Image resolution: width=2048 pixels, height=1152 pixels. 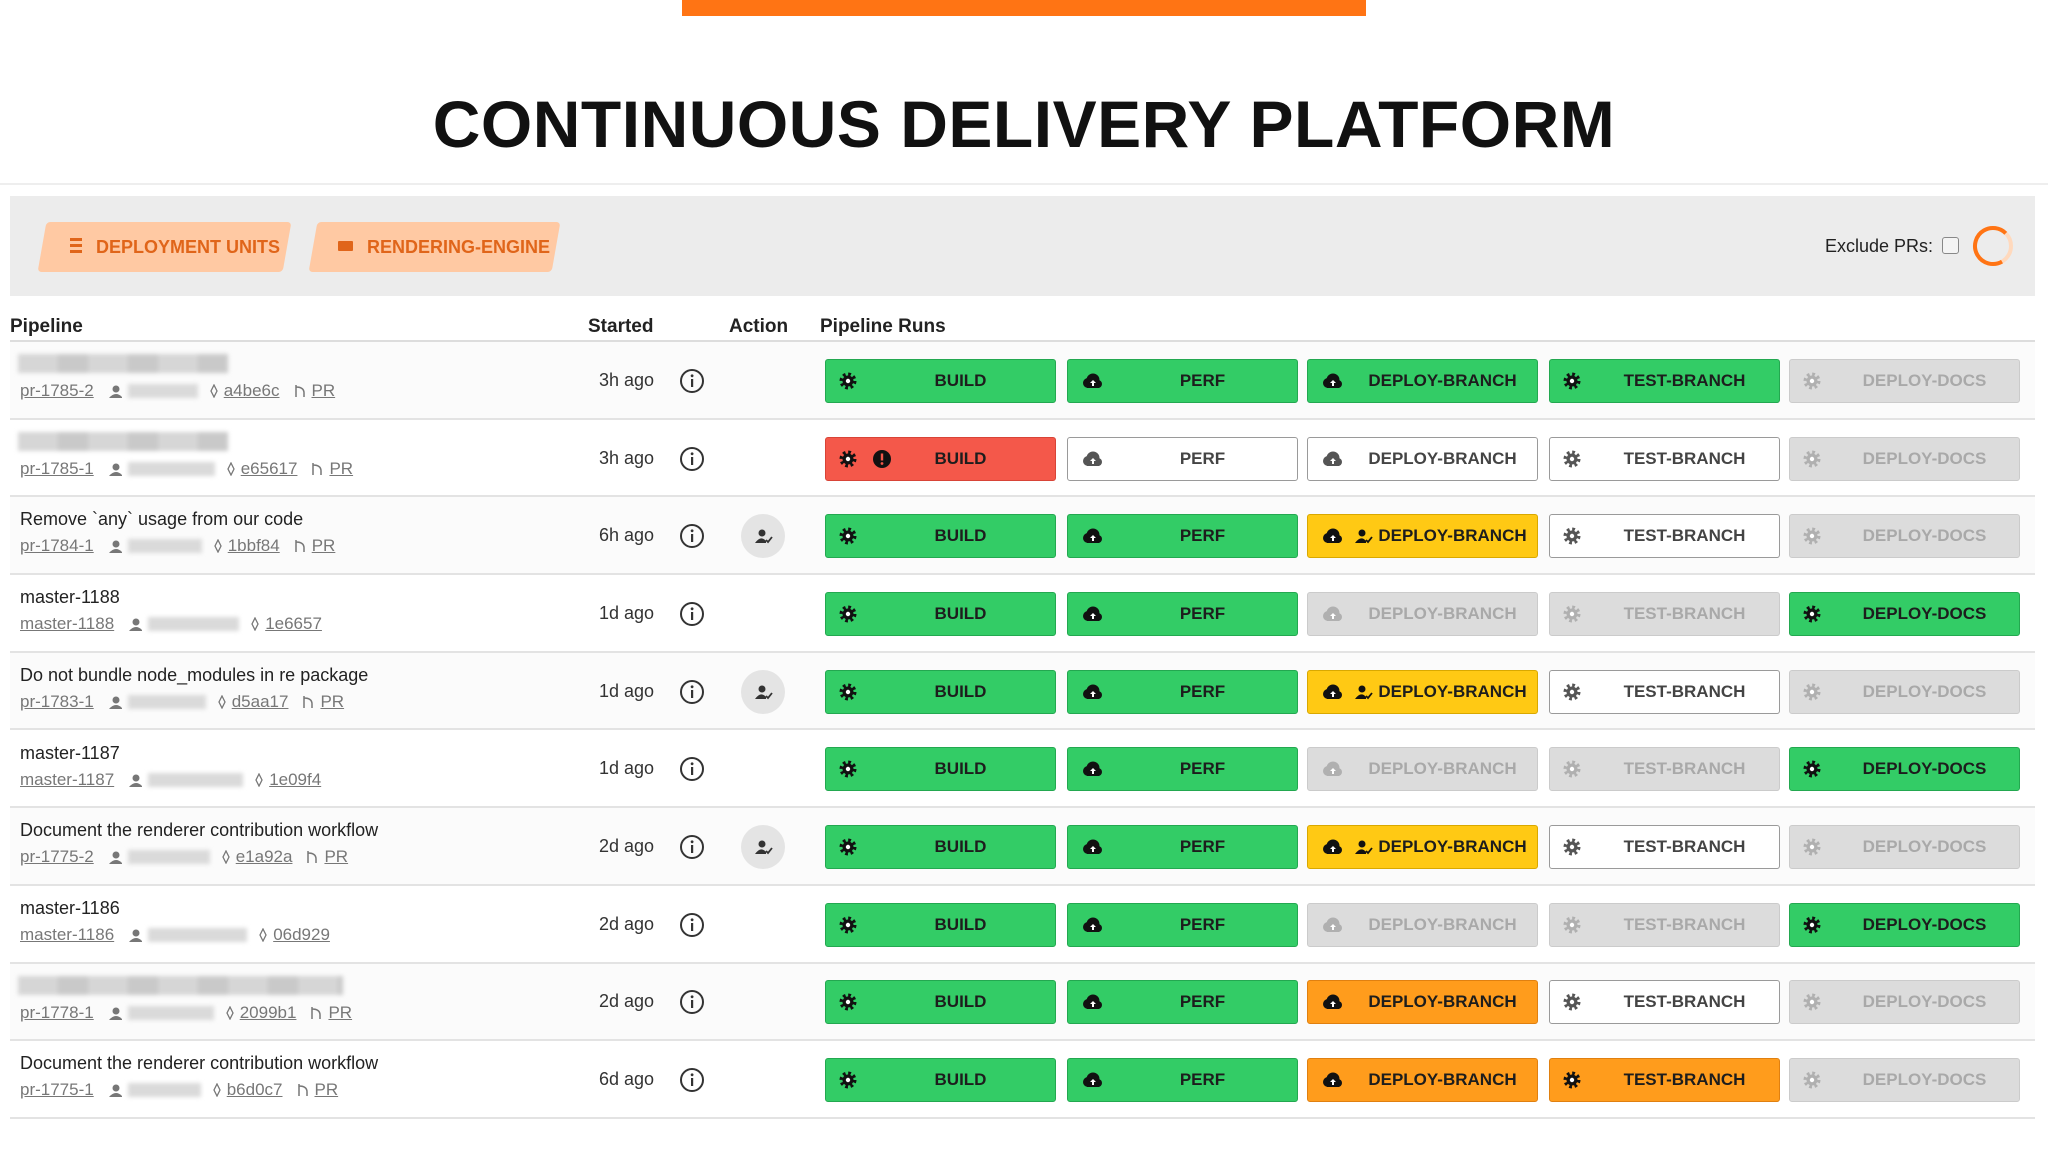 I want to click on tab-label: DEPLOYMENT UNITS, so click(x=188, y=247).